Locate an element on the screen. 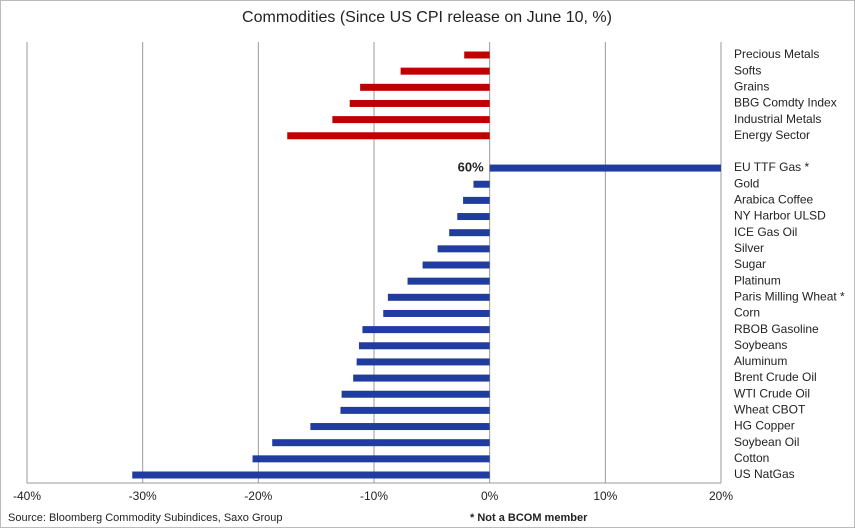 The width and height of the screenshot is (855, 528). y-tick-label: Sugar is located at coordinates (750, 264).